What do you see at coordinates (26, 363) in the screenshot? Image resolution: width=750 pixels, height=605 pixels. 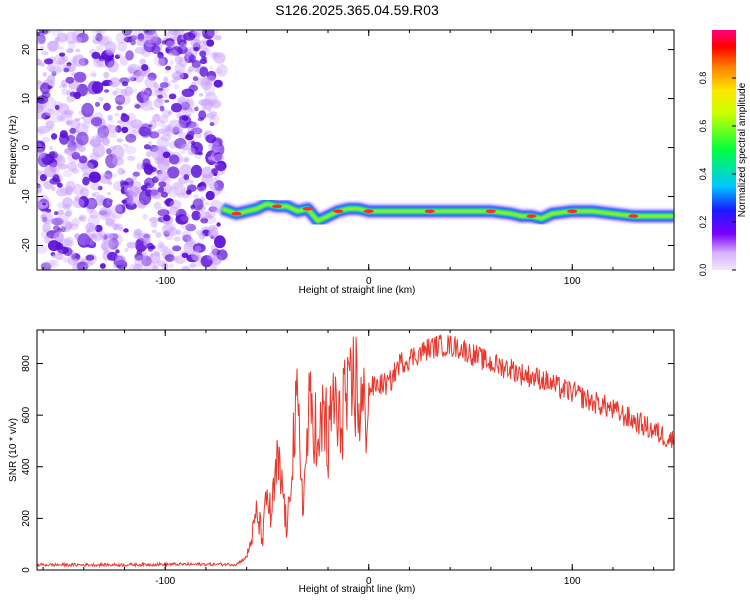 I see `y-tick-label: 800` at bounding box center [26, 363].